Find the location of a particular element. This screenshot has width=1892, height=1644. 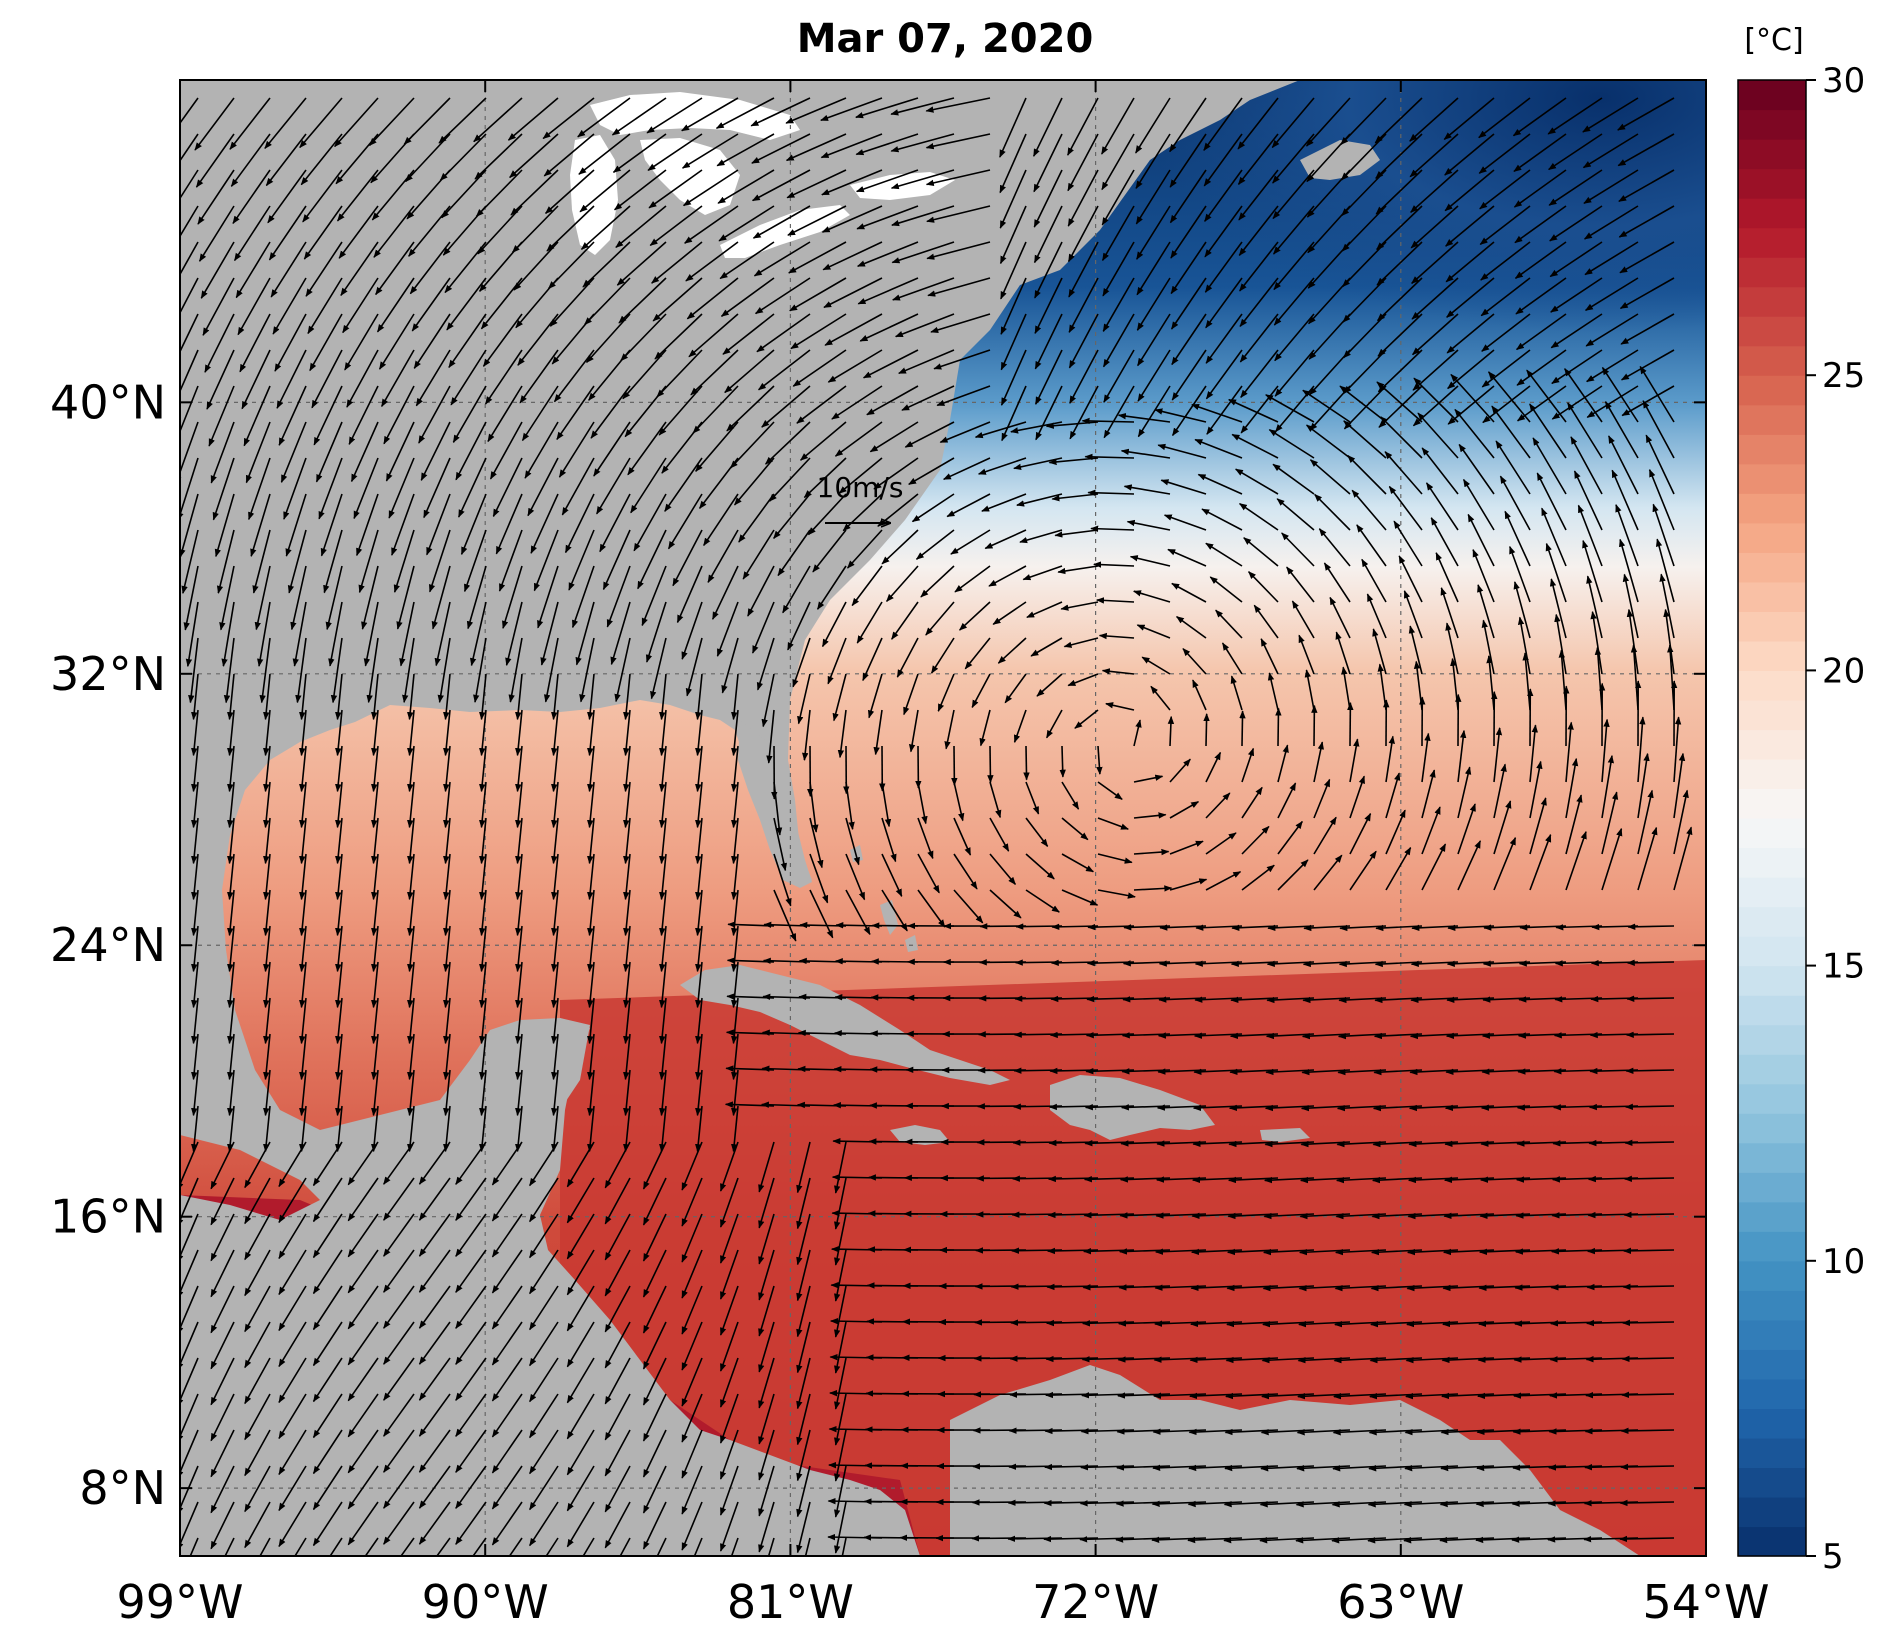

land-nova-scotia is located at coordinates (1340, 160).